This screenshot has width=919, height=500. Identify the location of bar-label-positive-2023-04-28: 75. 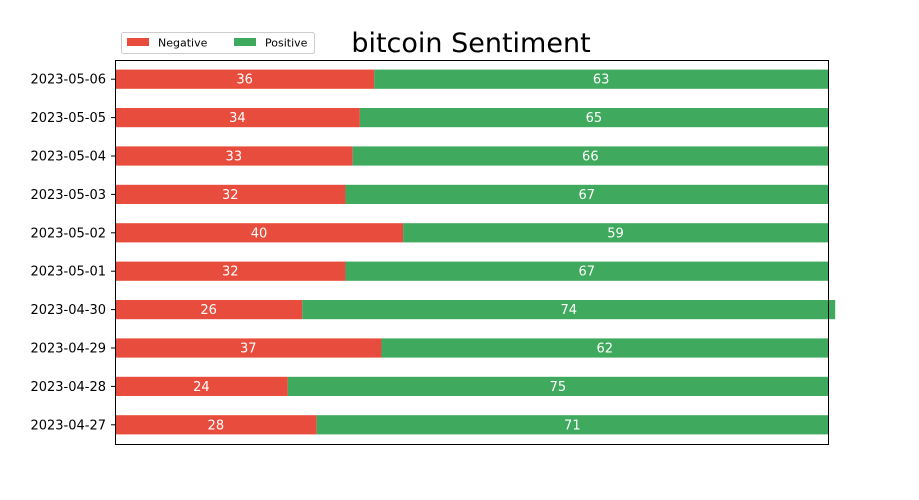
(558, 387).